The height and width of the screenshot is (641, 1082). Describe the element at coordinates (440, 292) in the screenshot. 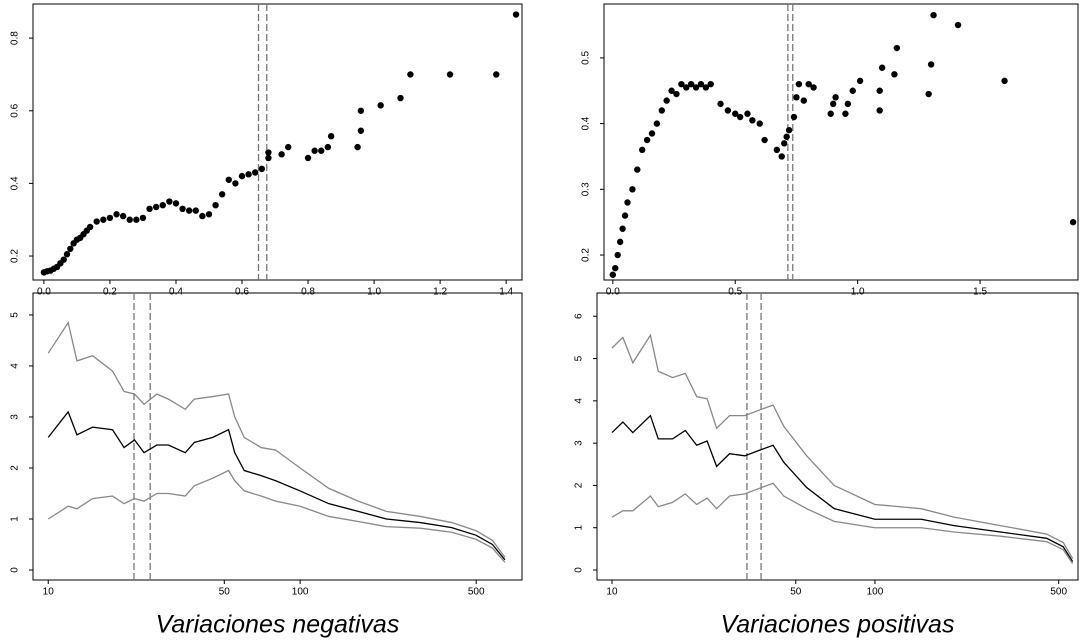

I see `x-tick-label: 1.2` at that location.